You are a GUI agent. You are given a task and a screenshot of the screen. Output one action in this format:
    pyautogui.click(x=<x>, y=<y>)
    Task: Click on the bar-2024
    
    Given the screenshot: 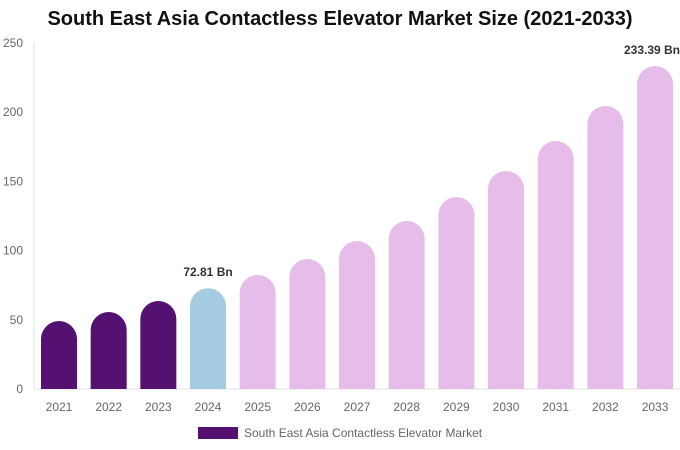 What is the action you would take?
    pyautogui.click(x=208, y=338)
    